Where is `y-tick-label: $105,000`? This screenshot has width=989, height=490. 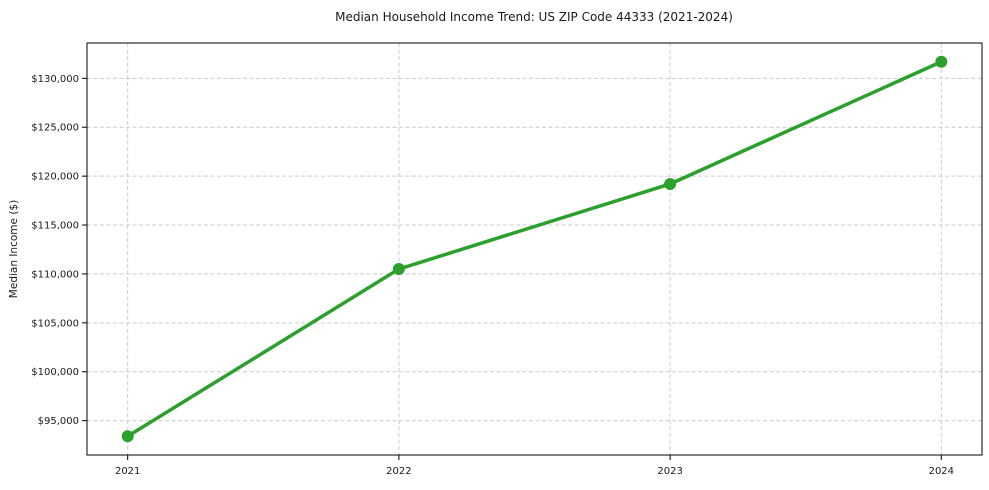 y-tick-label: $105,000 is located at coordinates (55, 323).